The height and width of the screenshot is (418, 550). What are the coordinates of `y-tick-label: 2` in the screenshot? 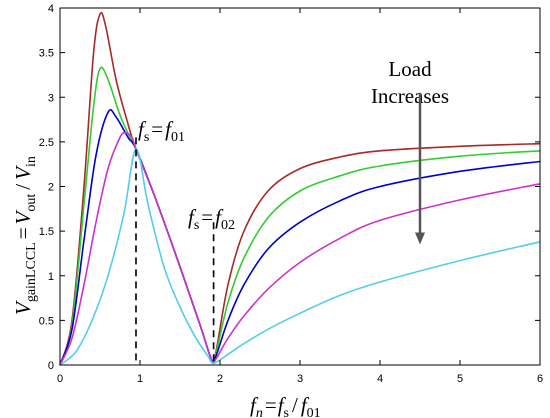 It's located at (51, 188).